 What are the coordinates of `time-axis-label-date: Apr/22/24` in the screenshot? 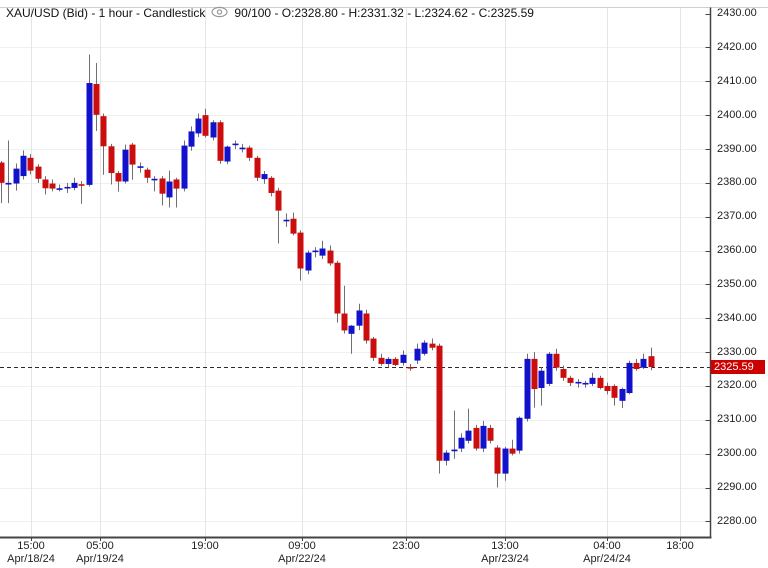 It's located at (302, 559).